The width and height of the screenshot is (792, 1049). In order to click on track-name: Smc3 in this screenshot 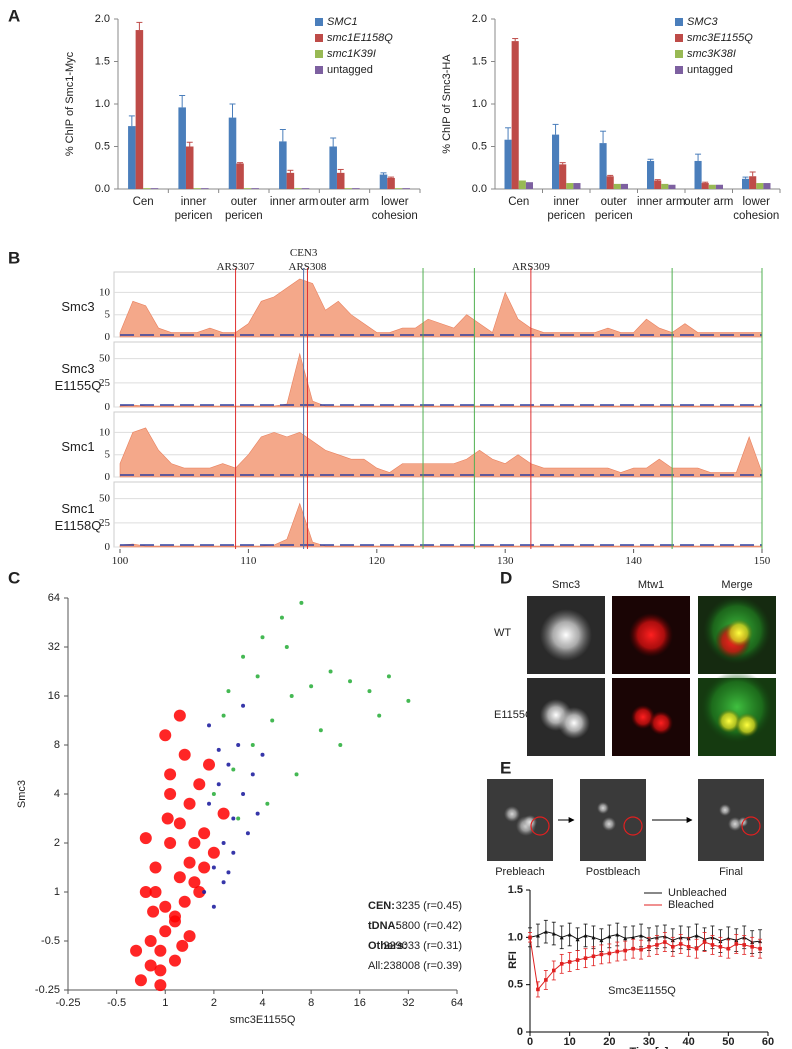, I will do `click(78, 306)`.